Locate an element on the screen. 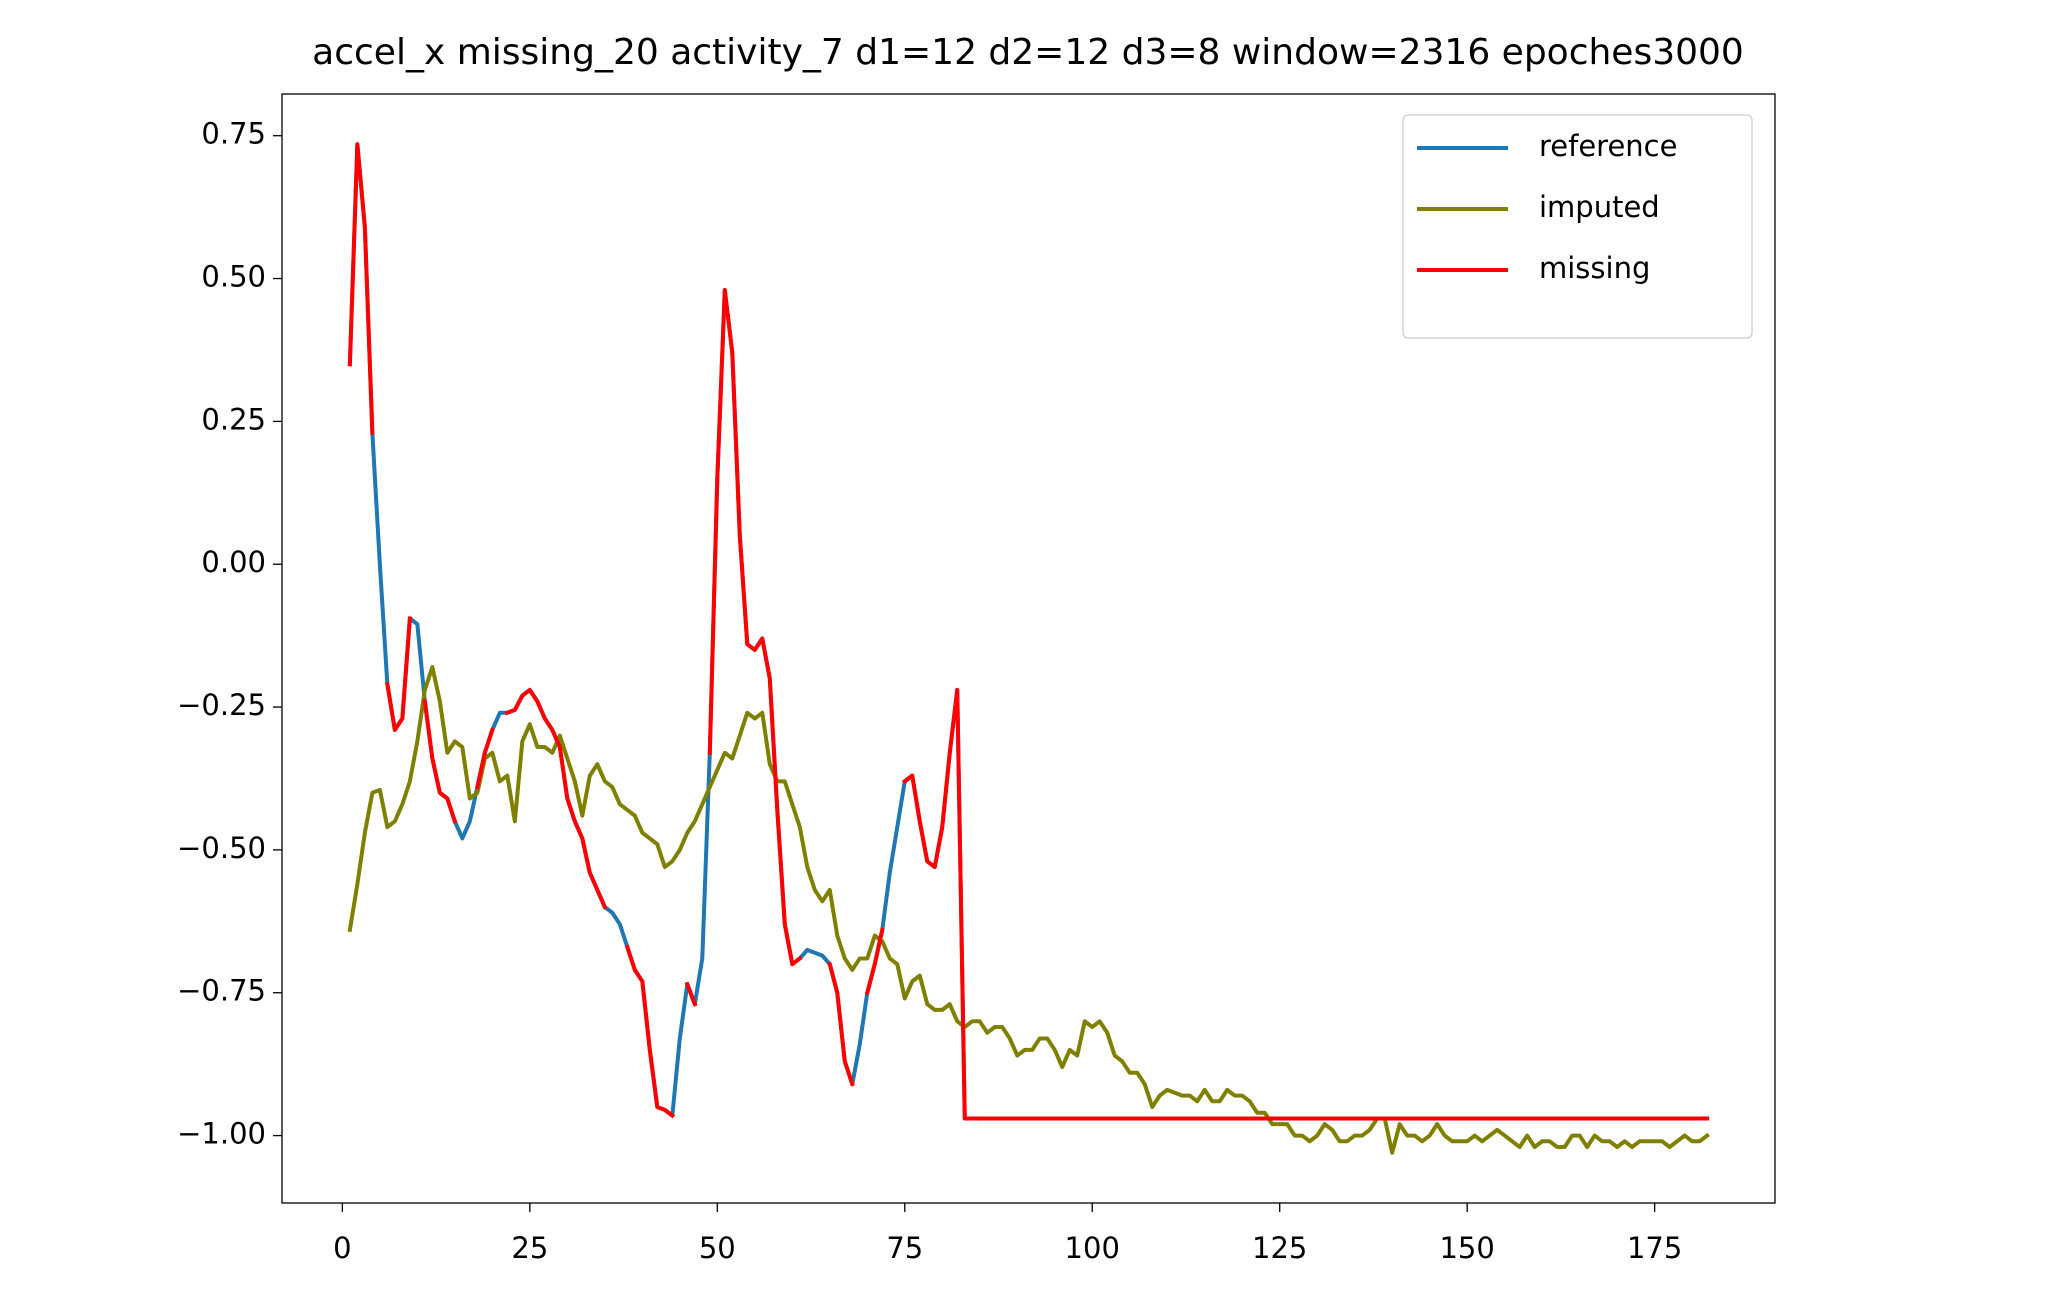 The height and width of the screenshot is (1300, 2050). legend-label: missing is located at coordinates (1594, 268).